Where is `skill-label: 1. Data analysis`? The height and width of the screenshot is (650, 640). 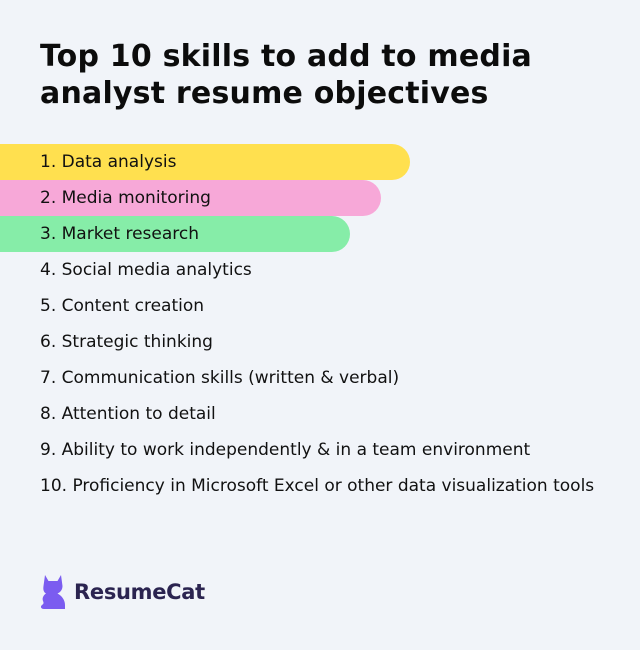
skill-label: 1. Data analysis is located at coordinates (108, 162).